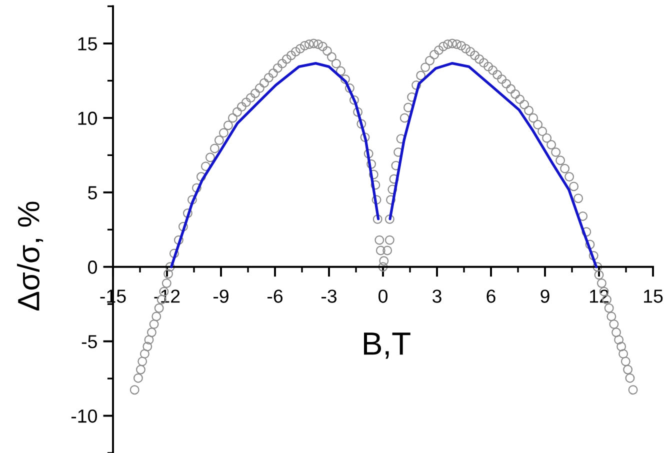  I want to click on x-tick-label: 9, so click(545, 296).